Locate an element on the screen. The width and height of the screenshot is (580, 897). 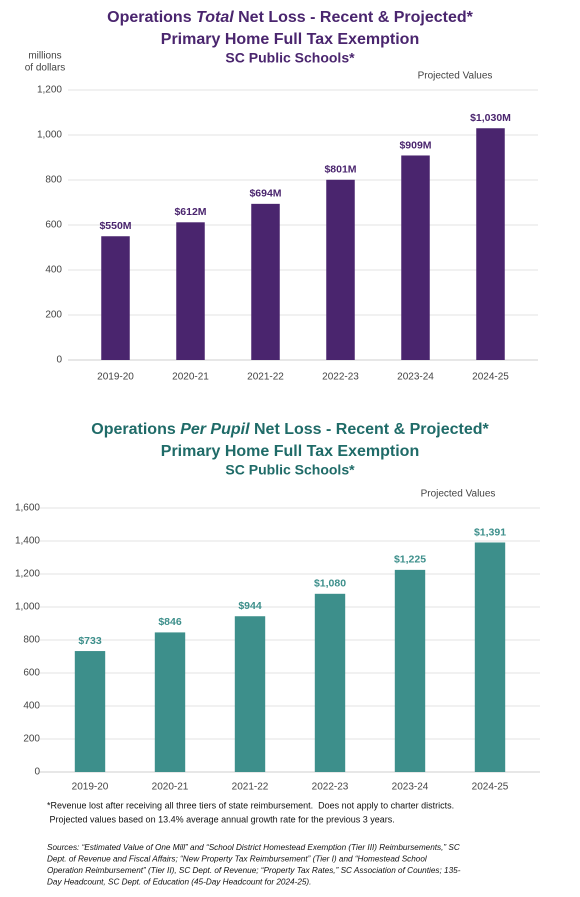
data-label: $801M is located at coordinates (340, 170).